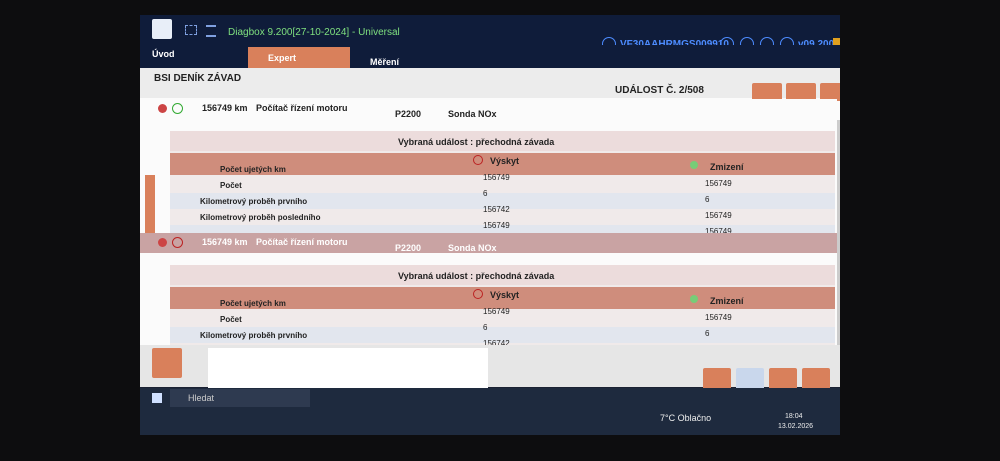 This screenshot has height=461, width=1000. Describe the element at coordinates (816, 44) in the screenshot. I see `version: v09.200` at that location.